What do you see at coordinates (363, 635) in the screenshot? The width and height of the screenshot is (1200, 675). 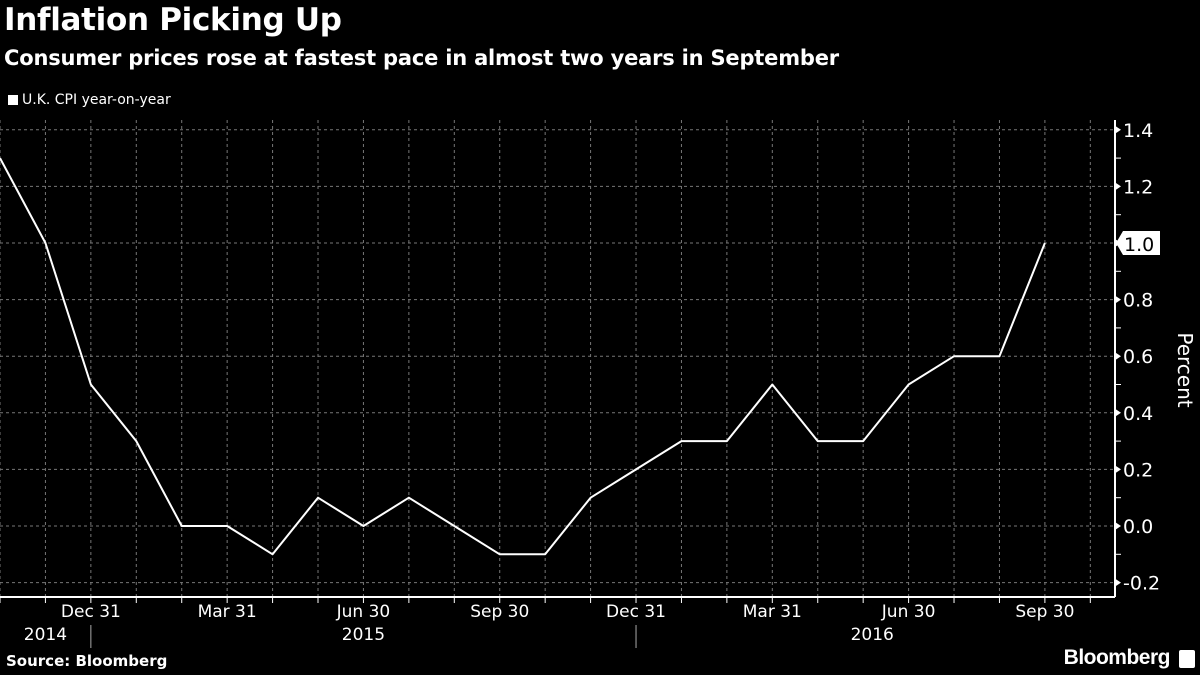 I see `year-label: 2015` at bounding box center [363, 635].